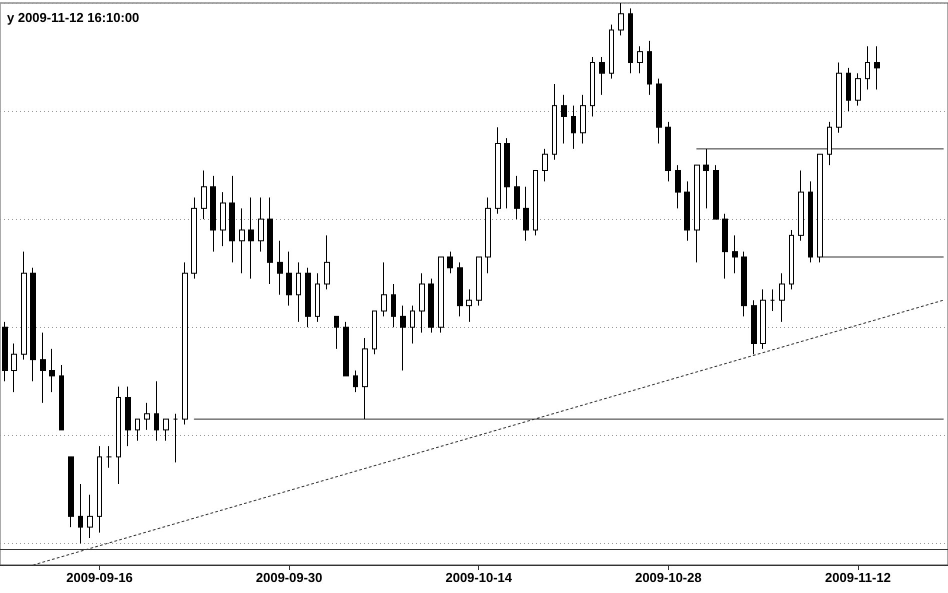 The width and height of the screenshot is (948, 593). Describe the element at coordinates (289, 577) in the screenshot. I see `x-tick-label: 2009-09-30` at that location.